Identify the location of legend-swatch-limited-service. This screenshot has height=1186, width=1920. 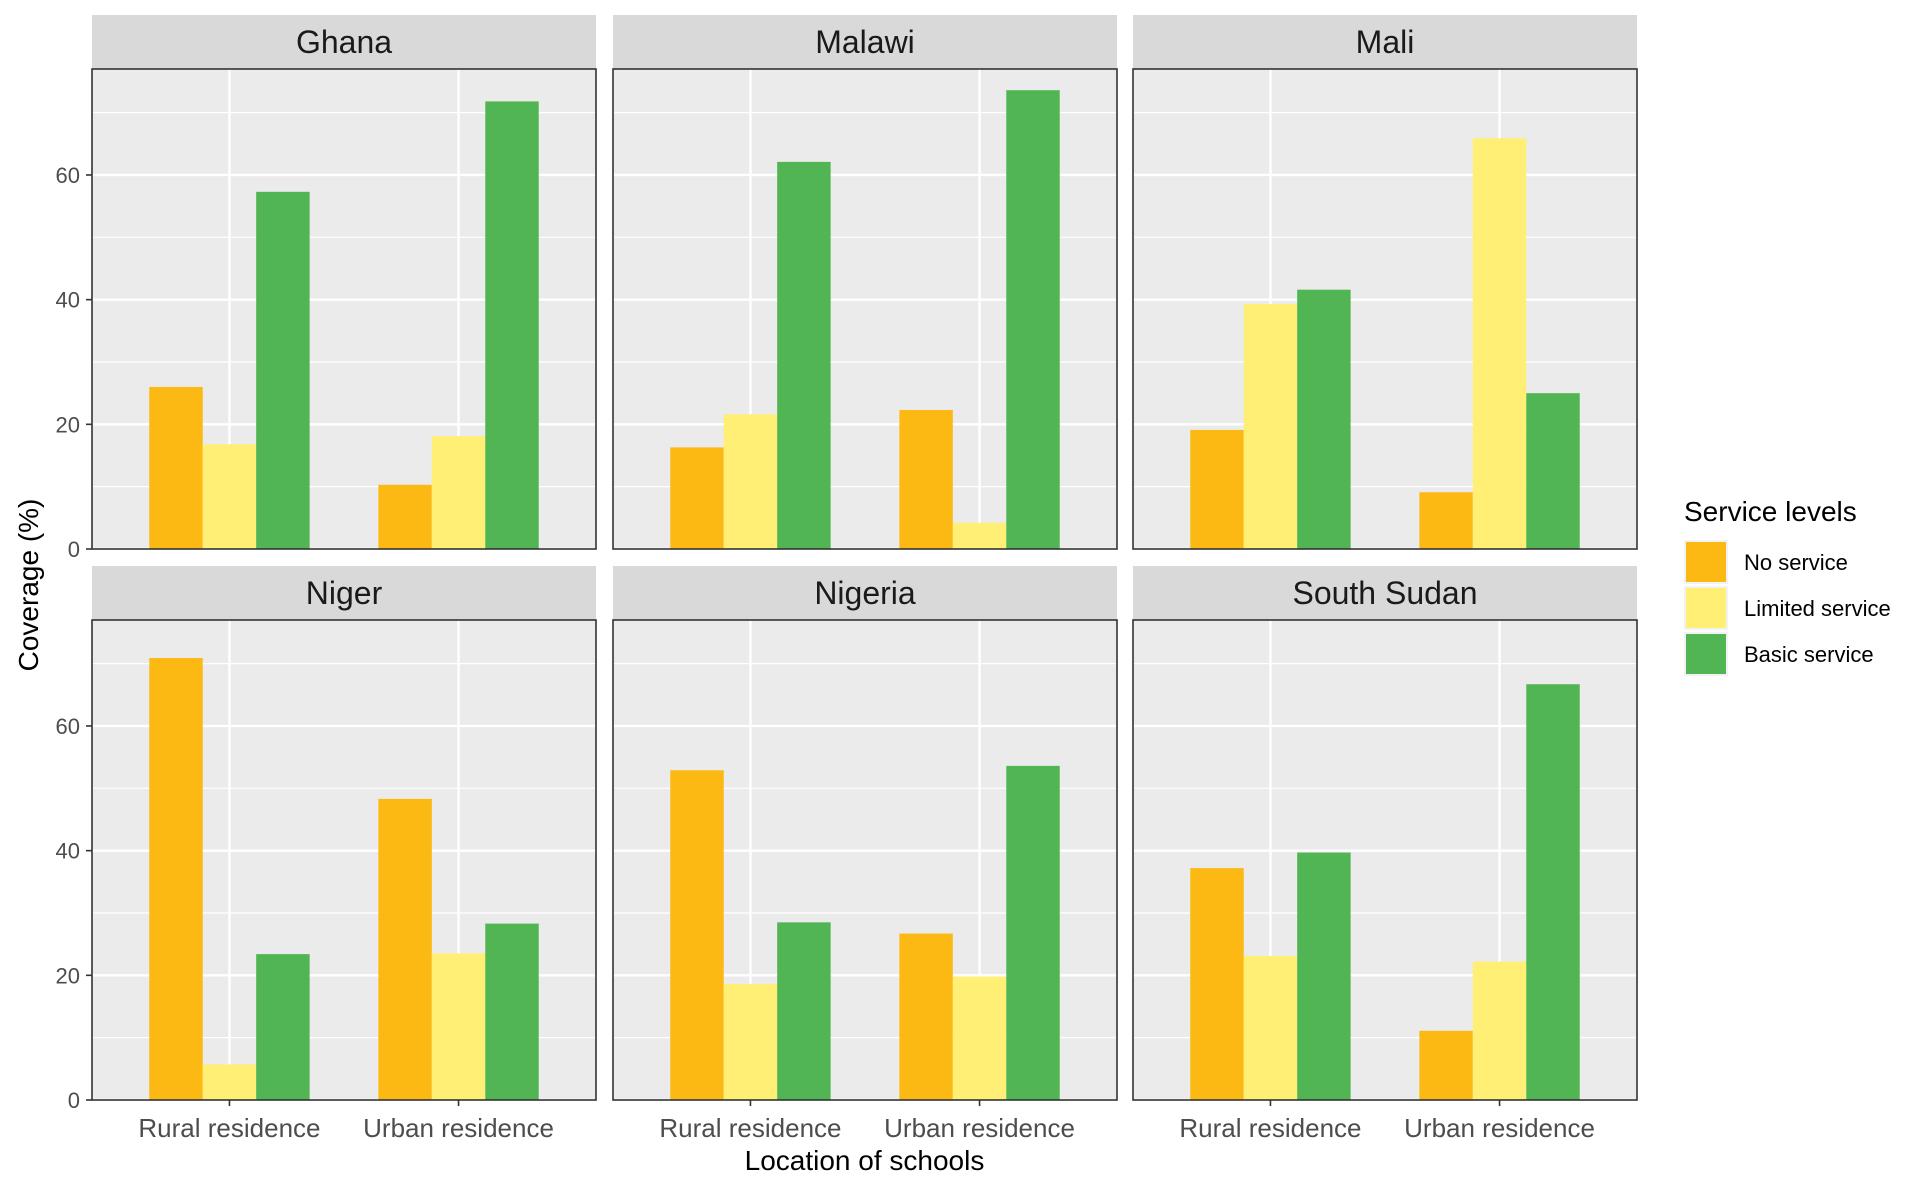
(1706, 608).